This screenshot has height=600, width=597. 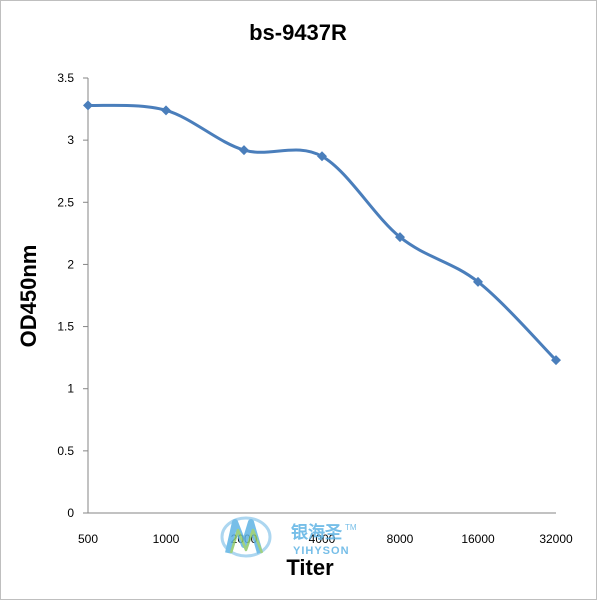 What do you see at coordinates (556, 539) in the screenshot?
I see `x-tick-label: 32000` at bounding box center [556, 539].